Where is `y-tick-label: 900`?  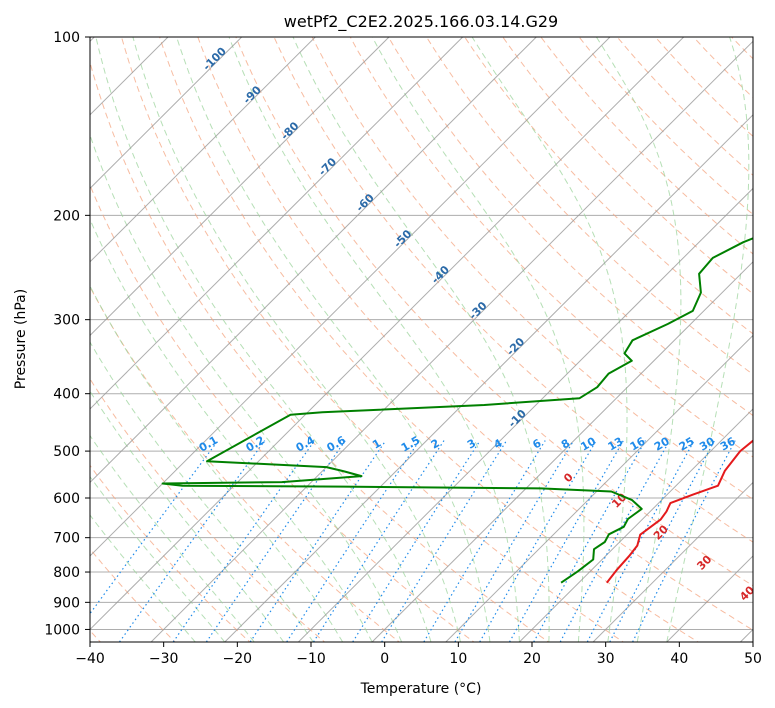
y-tick-label: 900 is located at coordinates (66, 603).